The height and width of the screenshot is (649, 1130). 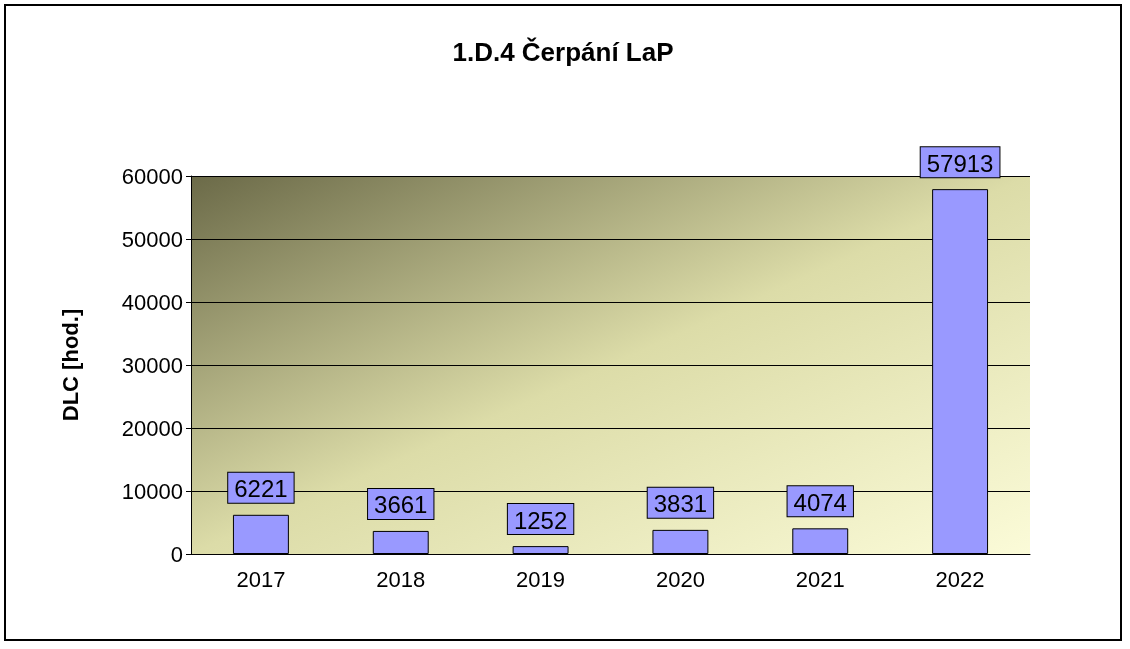 What do you see at coordinates (176, 554) in the screenshot?
I see `y-tick-label: 0` at bounding box center [176, 554].